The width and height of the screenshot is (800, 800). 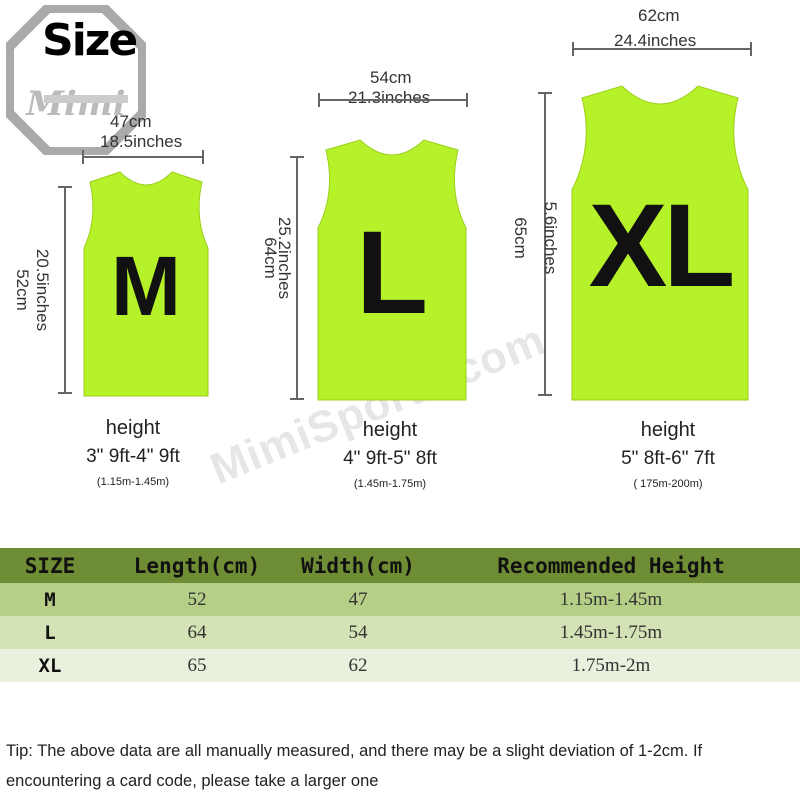 I want to click on m-height: height 3" 9ft-4" 9ft (1.15m-1.45m), so click(x=133, y=452).